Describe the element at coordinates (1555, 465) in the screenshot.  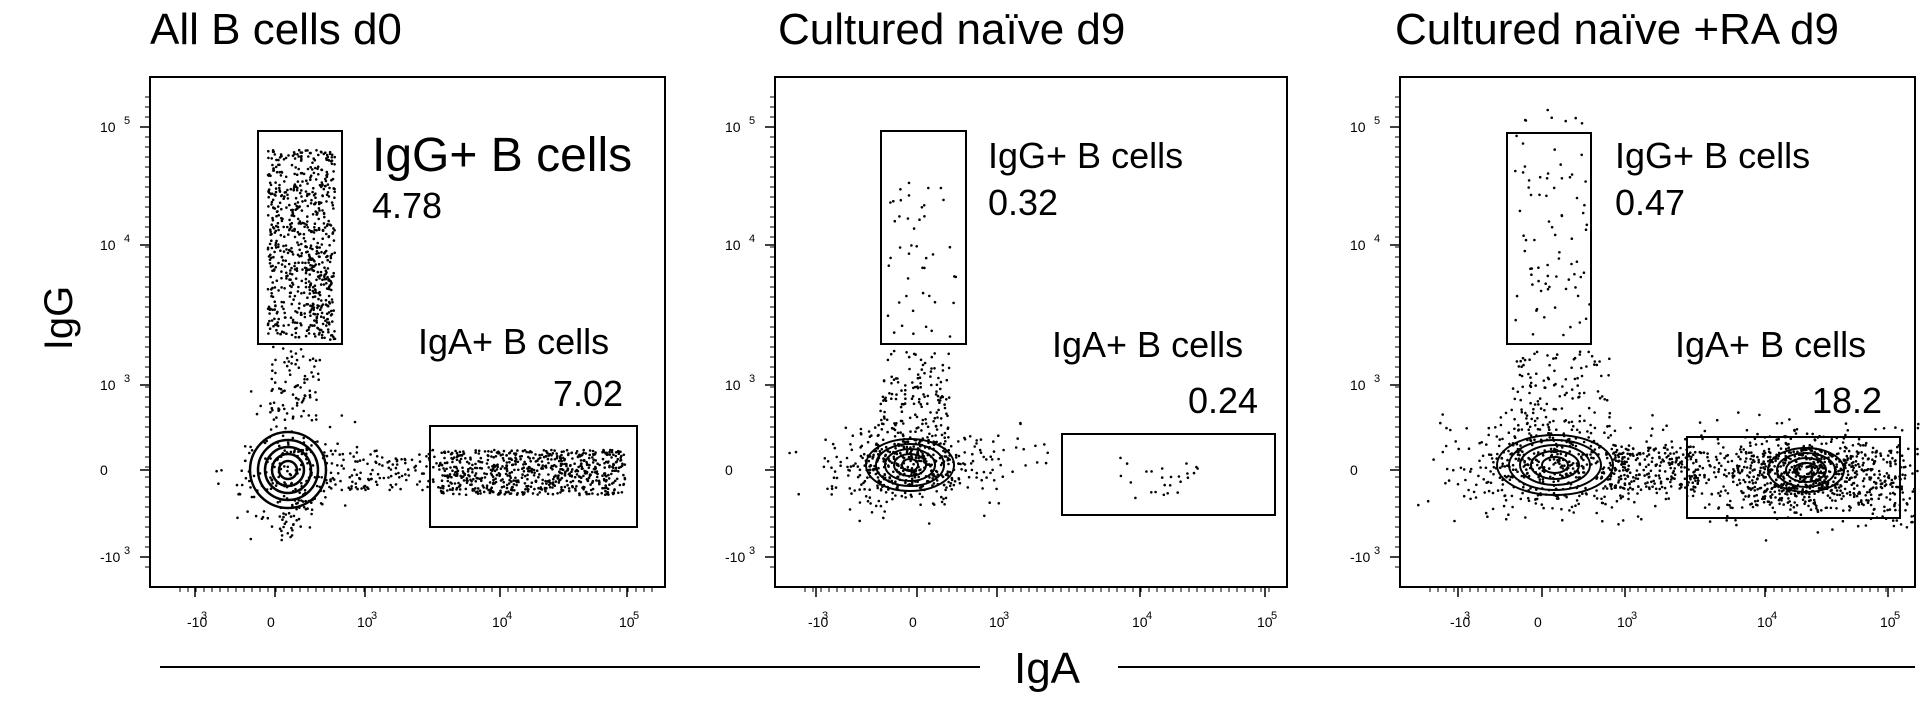
I see `contour-double-negative` at that location.